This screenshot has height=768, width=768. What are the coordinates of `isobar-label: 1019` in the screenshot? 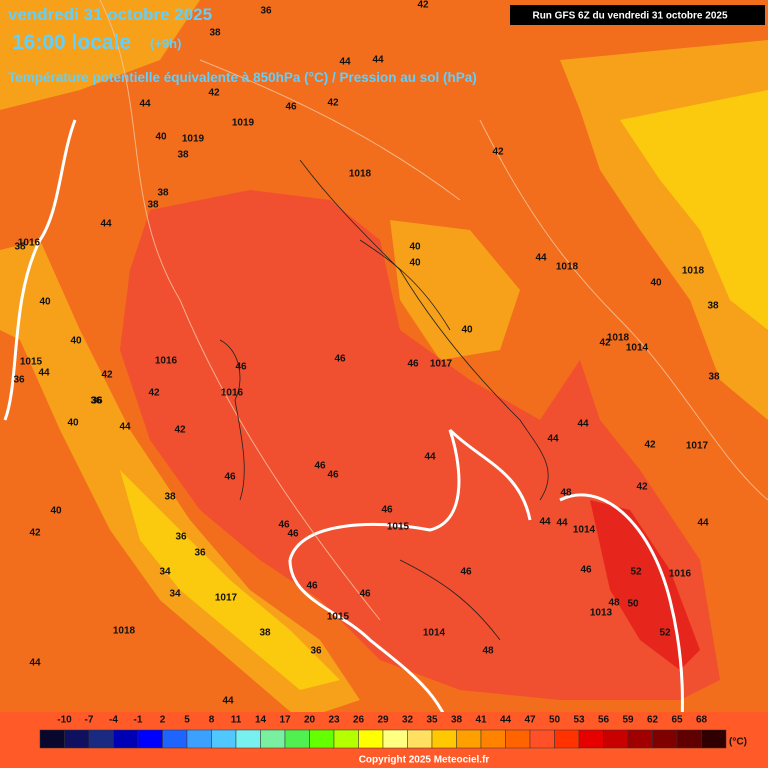 It's located at (243, 123).